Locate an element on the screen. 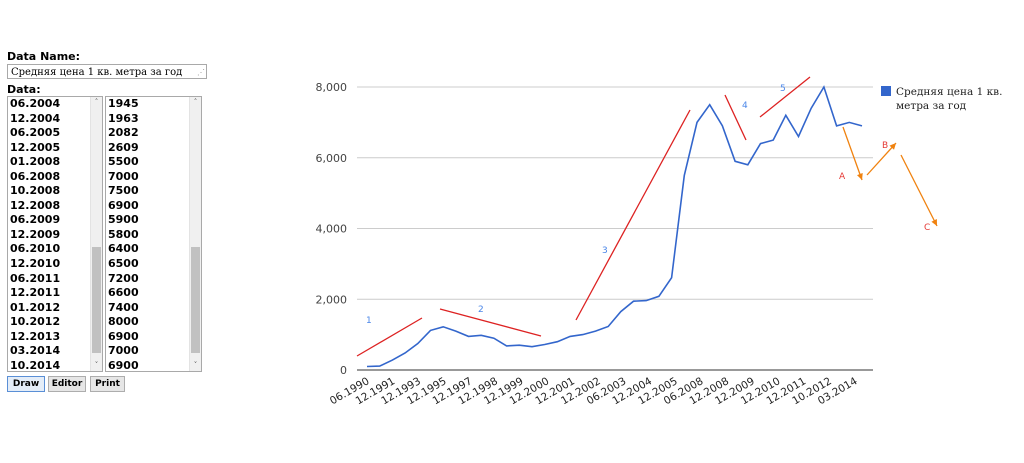  date-list-item: 06.2009 is located at coordinates (35, 220).